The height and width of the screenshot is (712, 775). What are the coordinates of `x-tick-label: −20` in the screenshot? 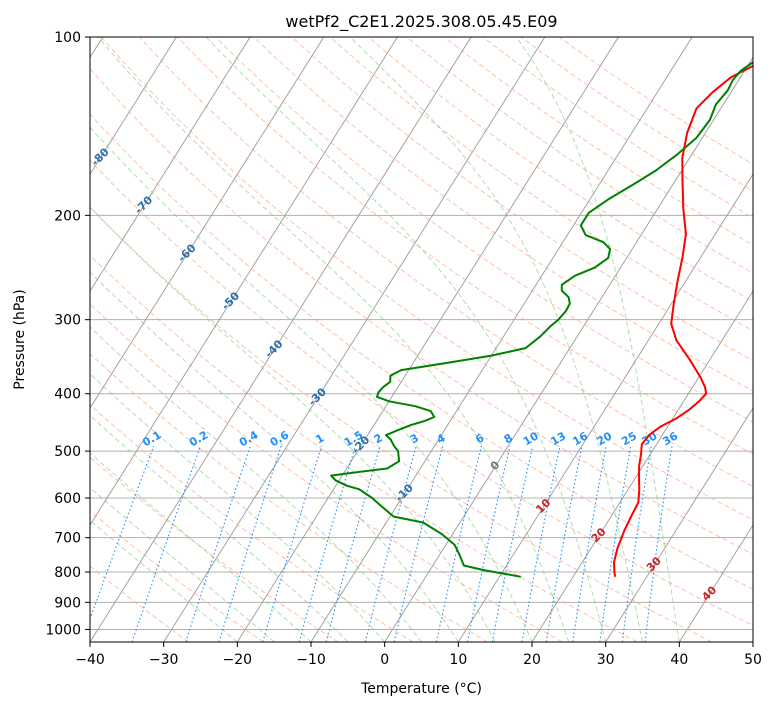 It's located at (238, 660).